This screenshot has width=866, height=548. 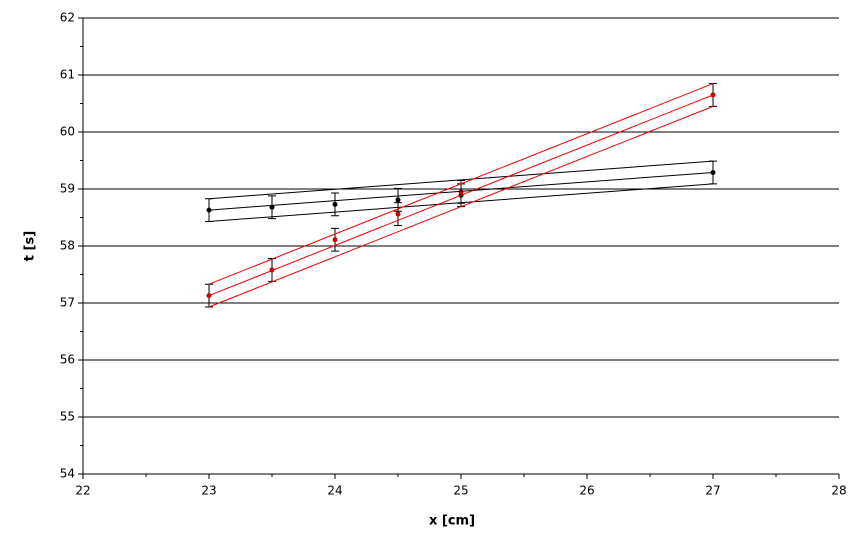 I want to click on y-axis-title: t [s], so click(x=30, y=246).